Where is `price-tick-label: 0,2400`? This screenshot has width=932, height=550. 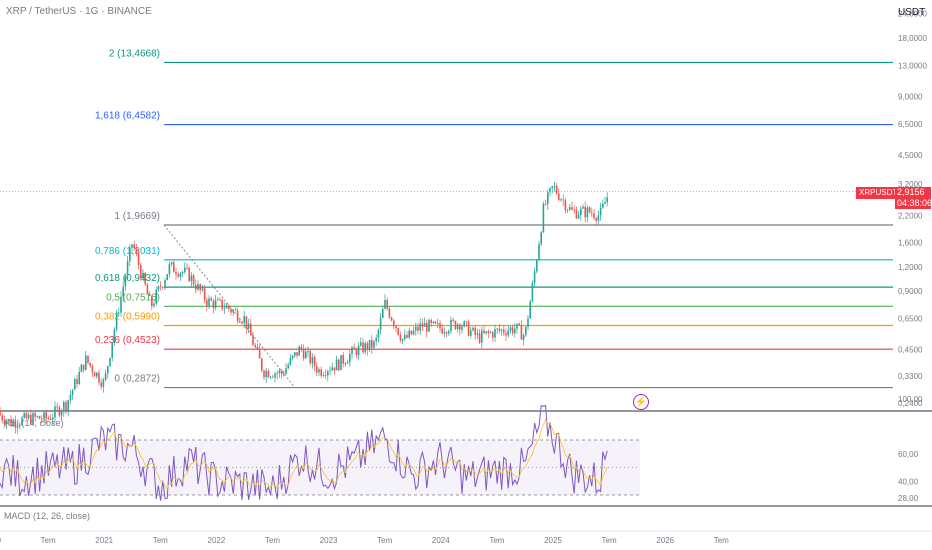
price-tick-label: 0,2400 is located at coordinates (910, 403).